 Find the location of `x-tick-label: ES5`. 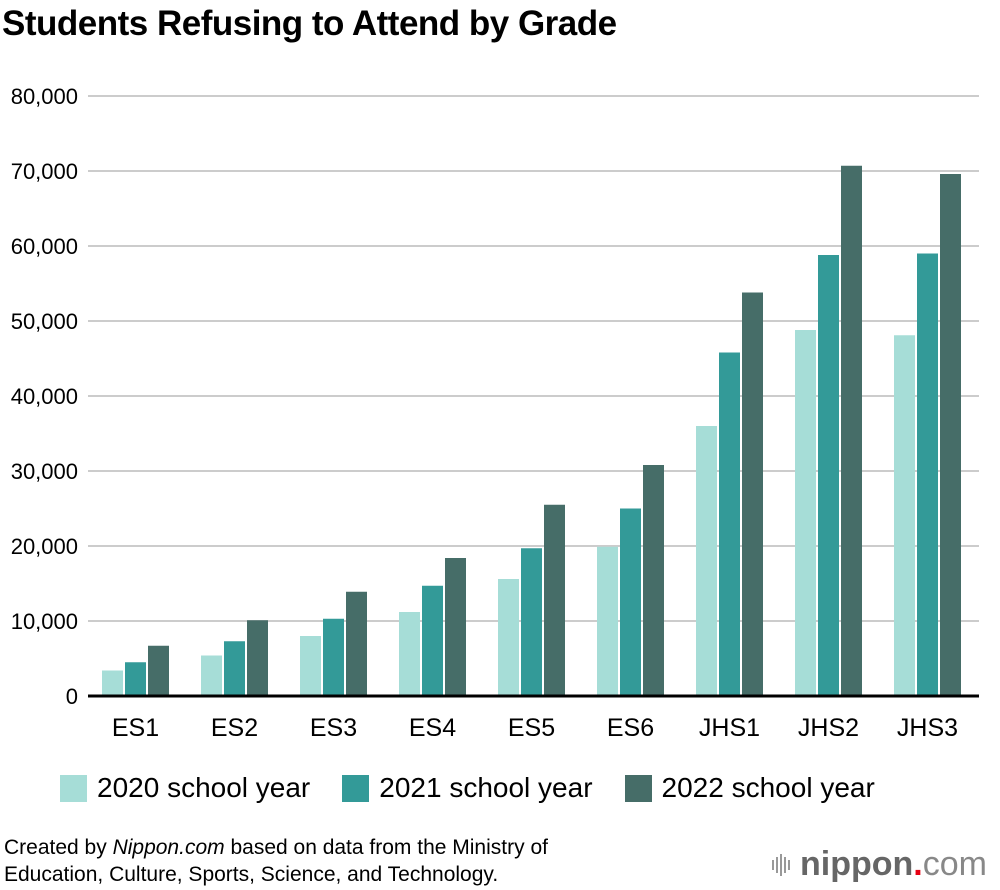

x-tick-label: ES5 is located at coordinates (531, 728).